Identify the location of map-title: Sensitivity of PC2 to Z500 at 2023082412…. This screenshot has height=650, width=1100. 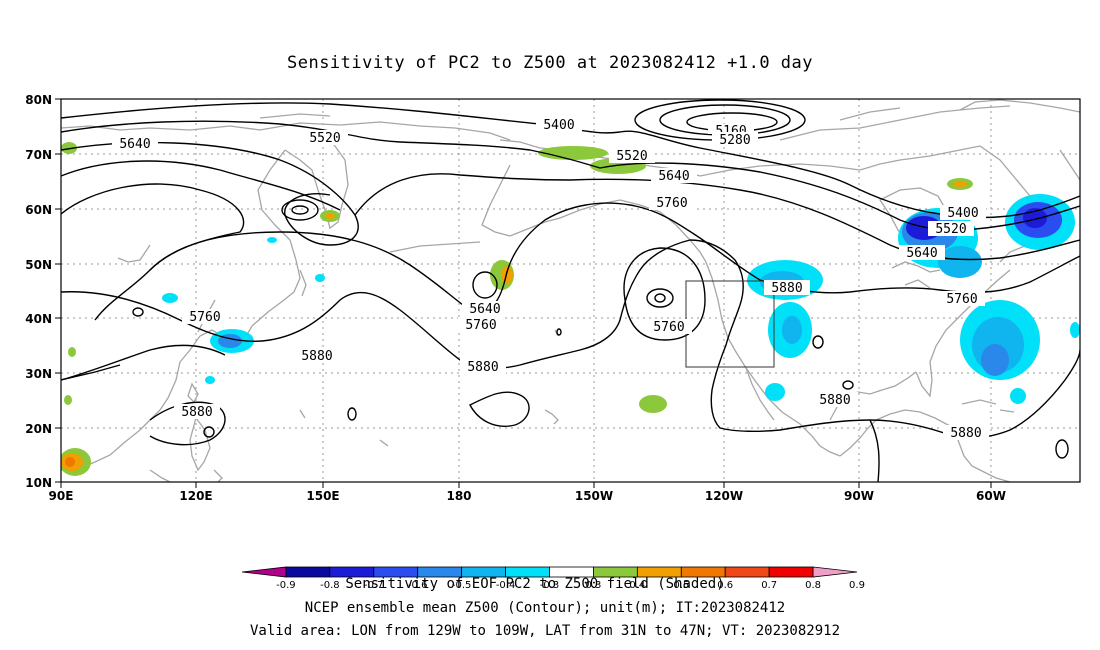
(550, 63).